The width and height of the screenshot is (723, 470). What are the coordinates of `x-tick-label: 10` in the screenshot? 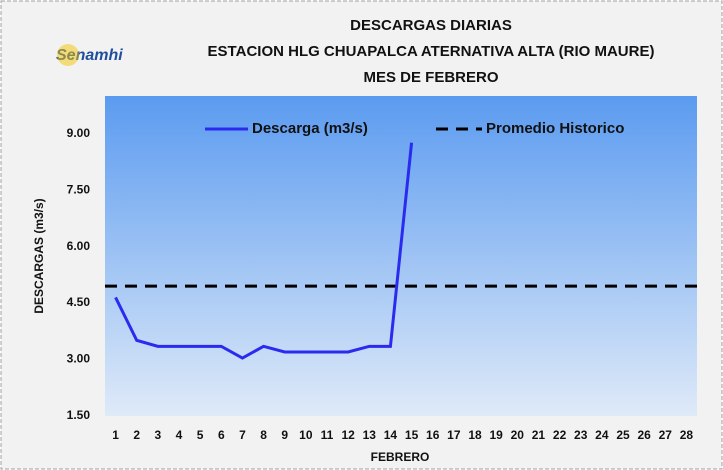 It's located at (306, 435).